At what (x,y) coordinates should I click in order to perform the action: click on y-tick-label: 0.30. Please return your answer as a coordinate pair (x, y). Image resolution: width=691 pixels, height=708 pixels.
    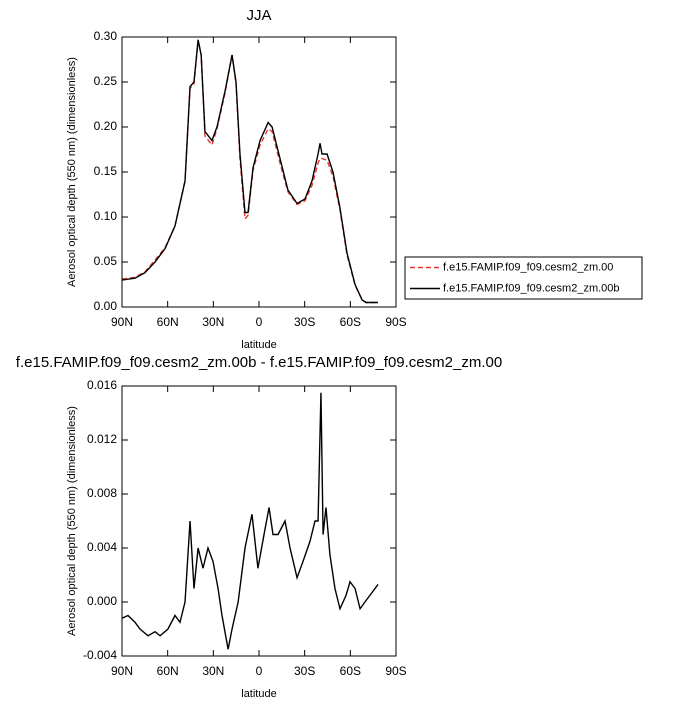
    Looking at the image, I should click on (106, 36).